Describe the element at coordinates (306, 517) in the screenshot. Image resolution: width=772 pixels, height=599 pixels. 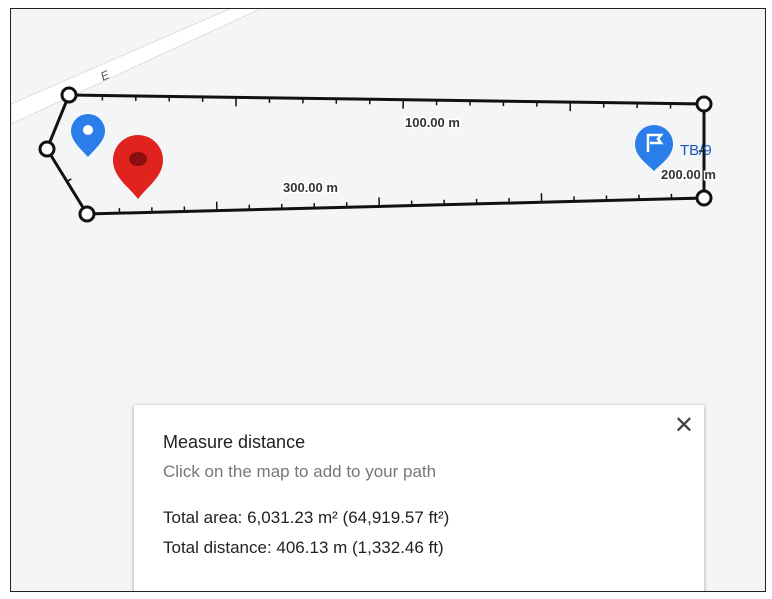
I see `total-area: Total area: 6,031.23 m² (64,919.57 ft²)` at that location.